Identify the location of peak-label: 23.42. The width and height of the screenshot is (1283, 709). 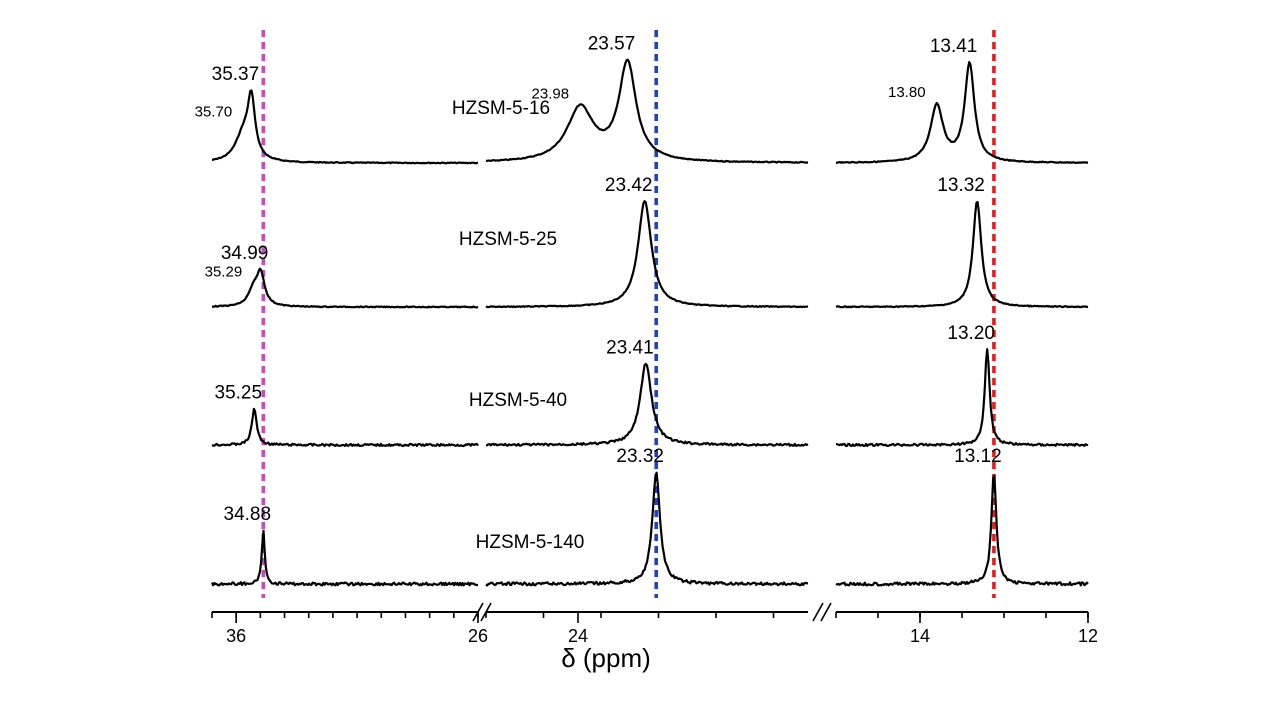
(629, 185).